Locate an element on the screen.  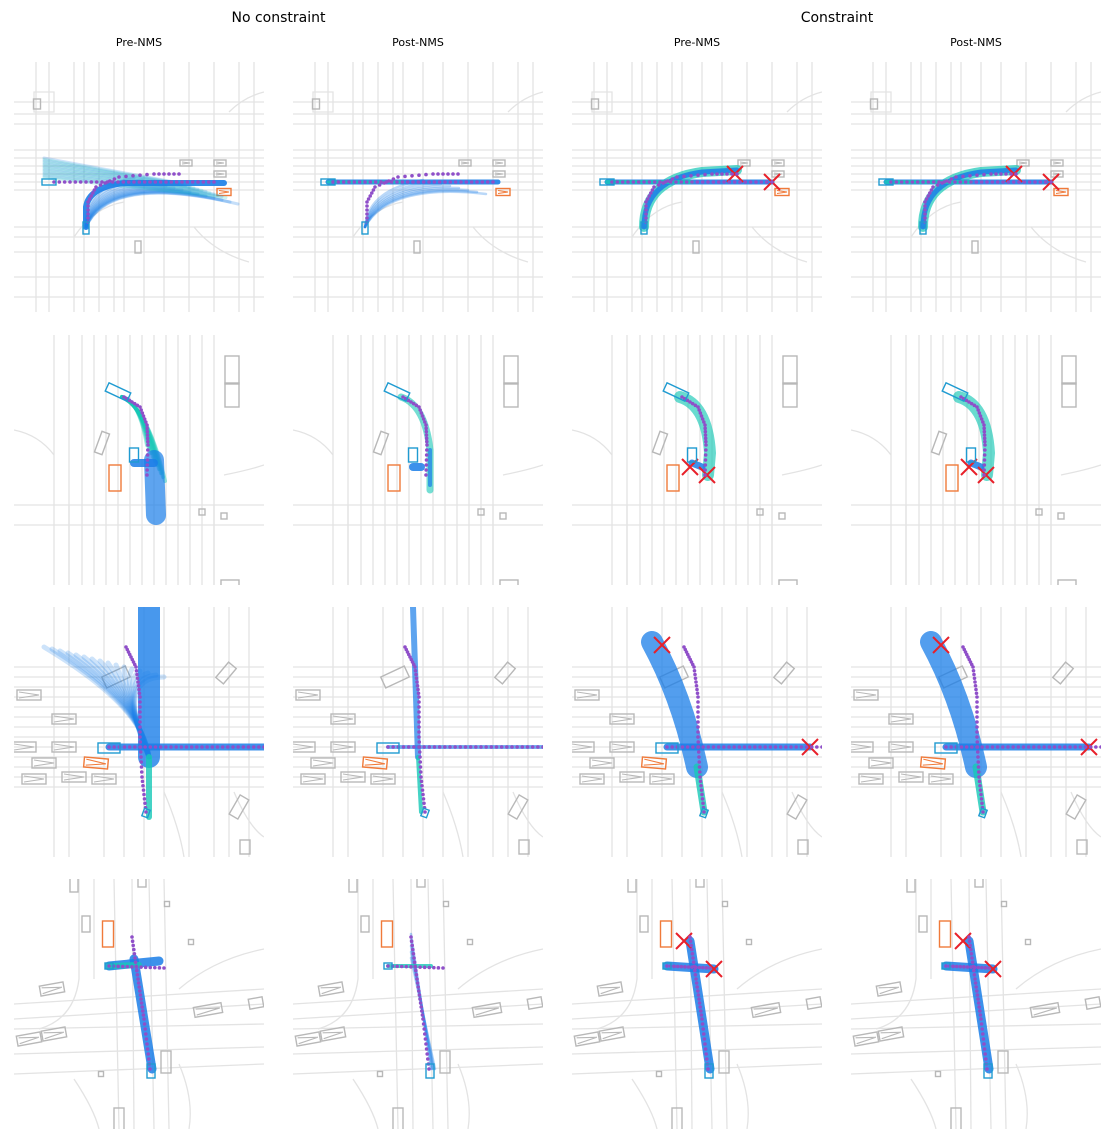
group-title-constraint: Constraint is located at coordinates (837, 18).